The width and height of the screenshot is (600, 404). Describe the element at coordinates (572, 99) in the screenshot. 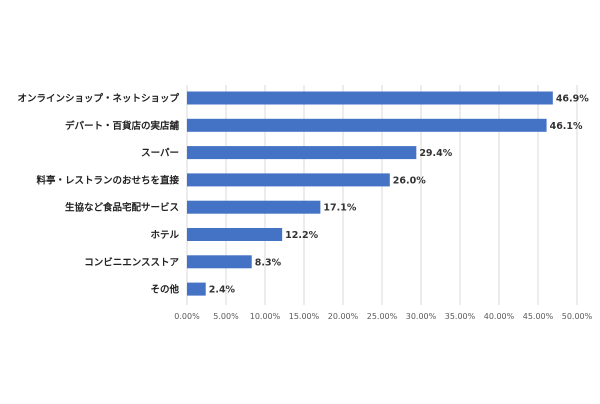

I see `value-label-0: 46.9%` at that location.